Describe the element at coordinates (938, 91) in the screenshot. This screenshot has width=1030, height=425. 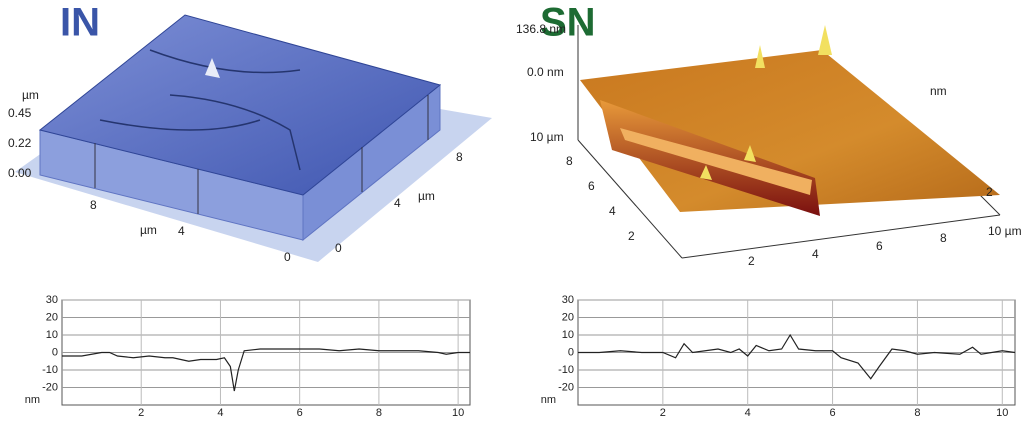
I see `axis-label: nm` at that location.